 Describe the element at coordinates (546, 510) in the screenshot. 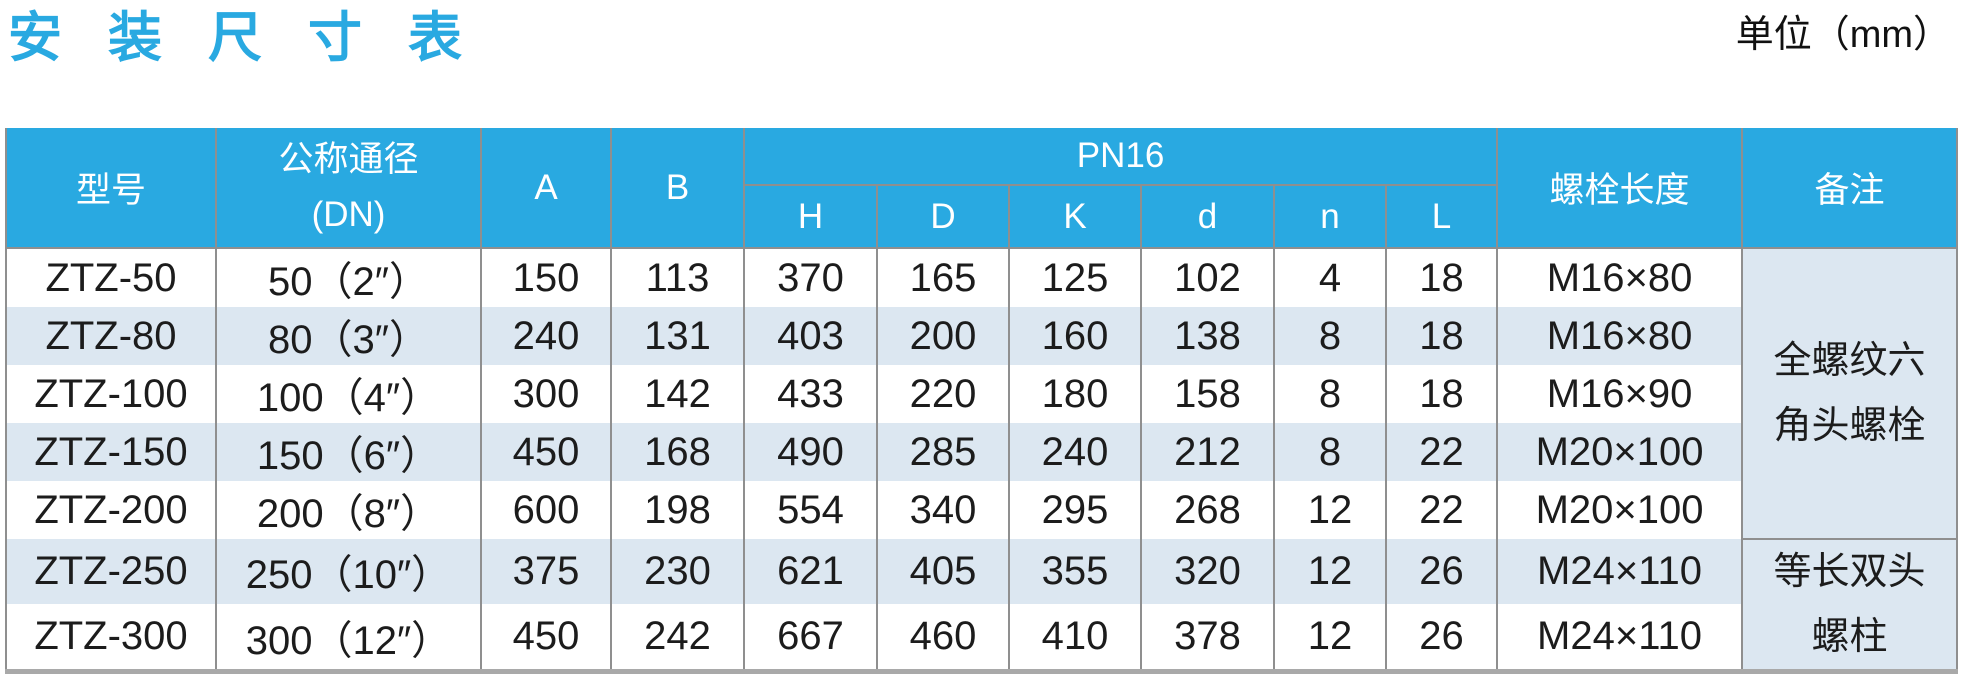

I see `a-cell: 600` at that location.